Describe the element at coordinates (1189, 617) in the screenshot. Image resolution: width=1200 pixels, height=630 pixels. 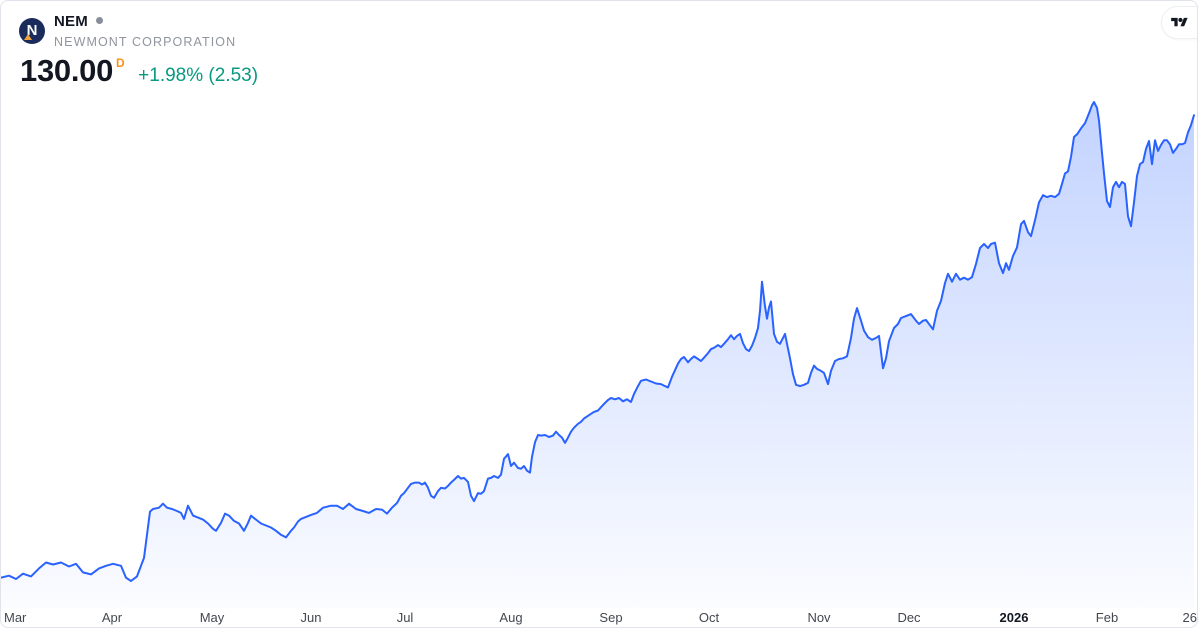
I see `axis-label-26: 26` at that location.